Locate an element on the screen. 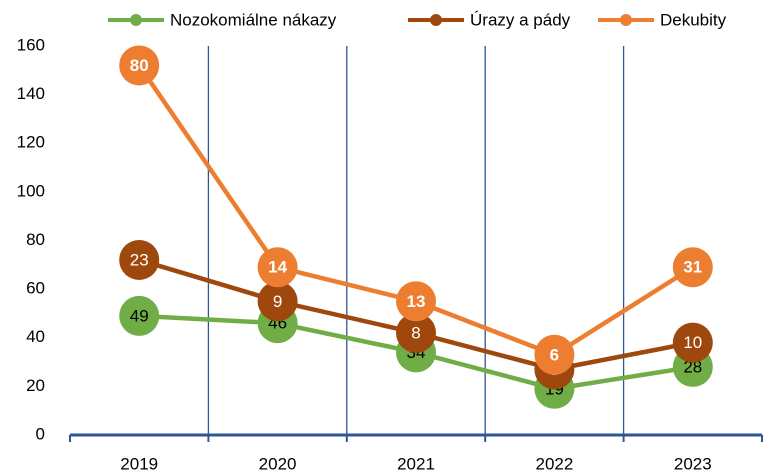 The height and width of the screenshot is (476, 767). y-tick-label: 80 is located at coordinates (35, 239).